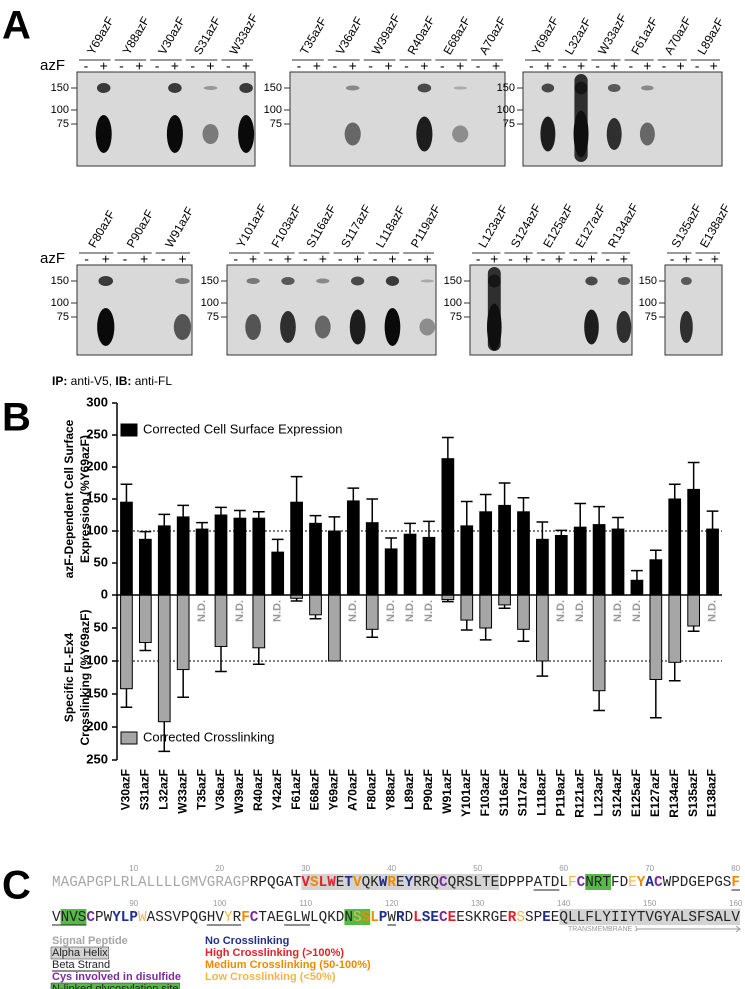  I want to click on na-label: N.D., so click(618, 611).